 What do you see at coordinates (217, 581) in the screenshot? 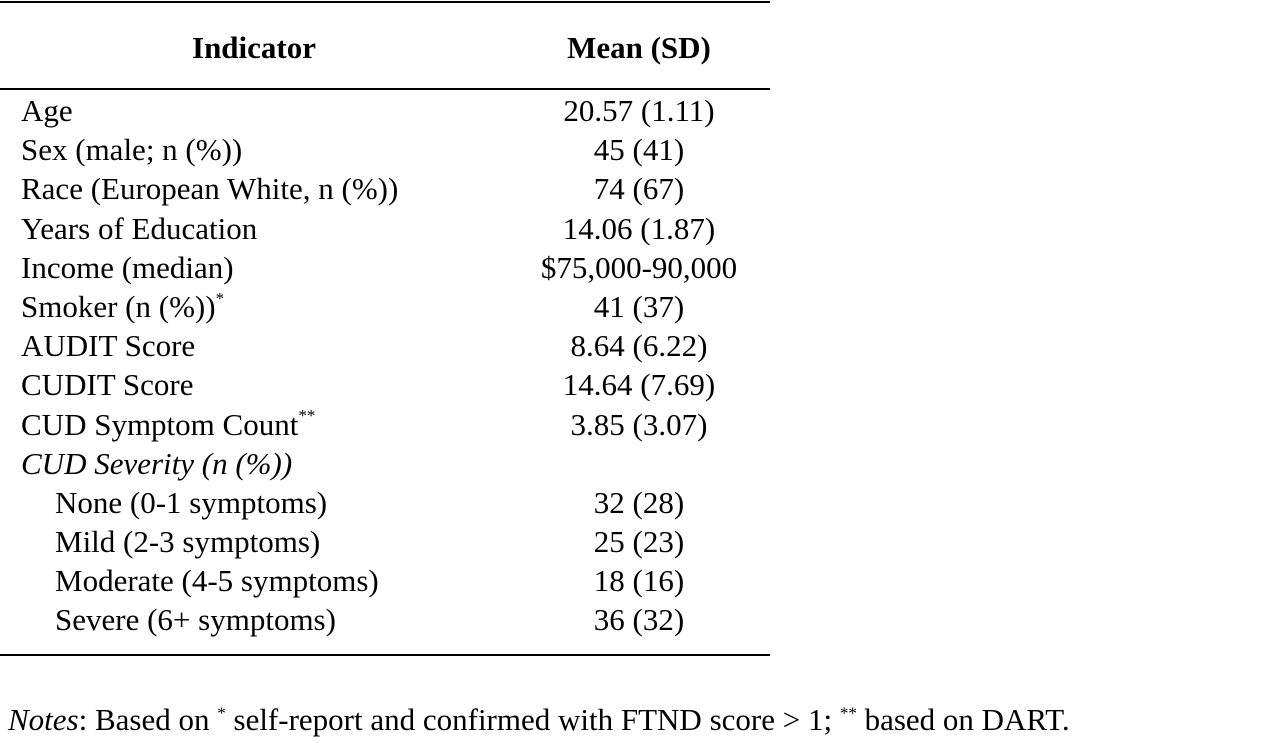
I see `row-label: Moderate (4-5 symptoms)` at bounding box center [217, 581].